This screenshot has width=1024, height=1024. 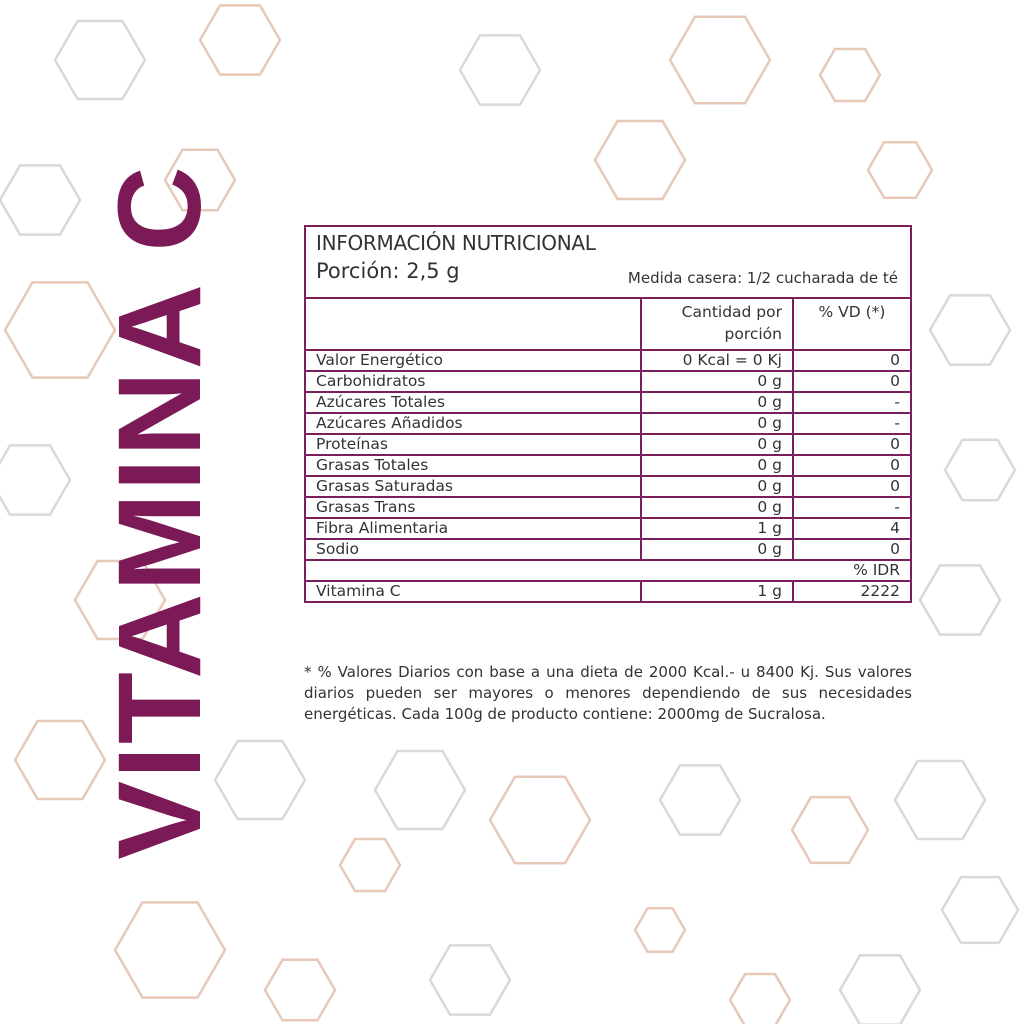 I want to click on table-row: Azúcares Totales 0 g-, so click(x=608, y=402).